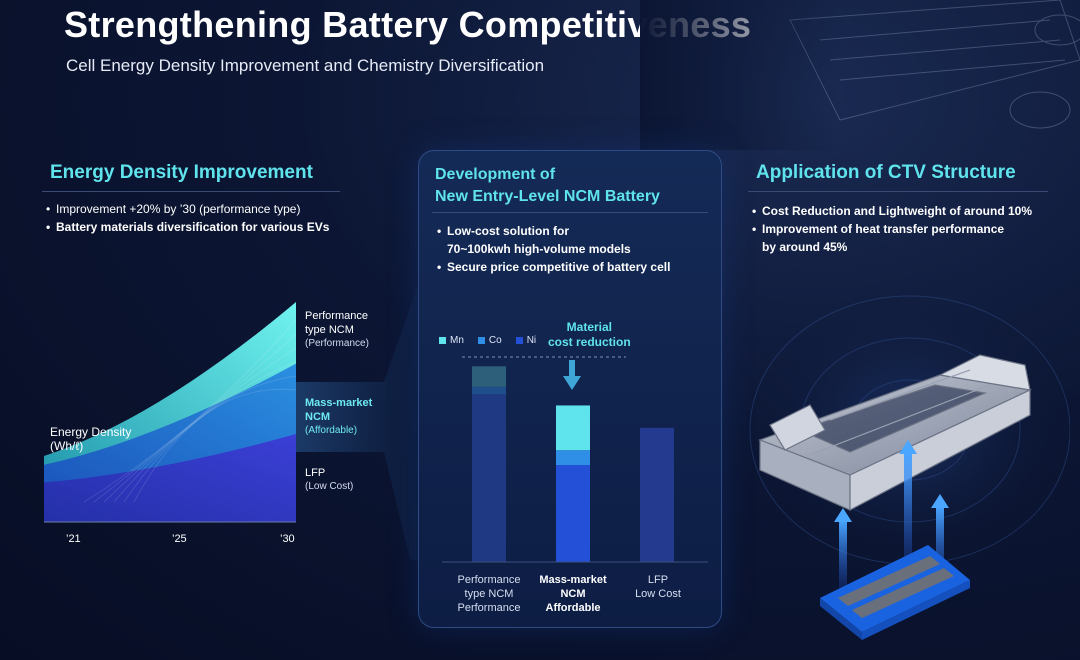  I want to click on series-label-performance: Performance type NCM (Performance), so click(337, 330).